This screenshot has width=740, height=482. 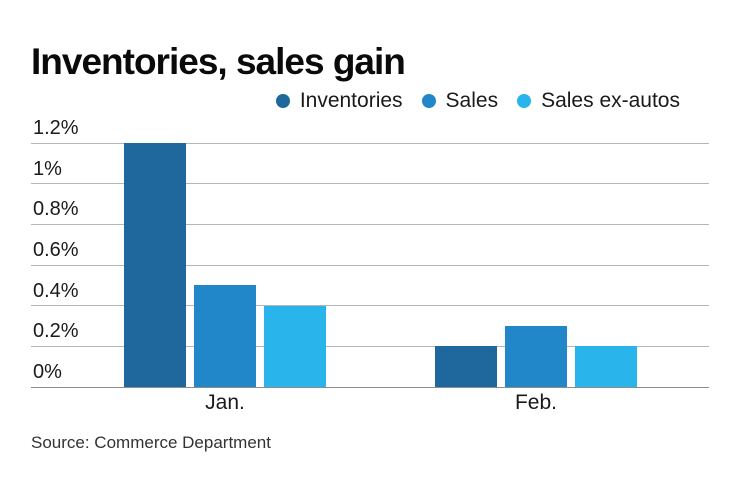 I want to click on source-note: Source: Commerce Department, so click(x=151, y=442).